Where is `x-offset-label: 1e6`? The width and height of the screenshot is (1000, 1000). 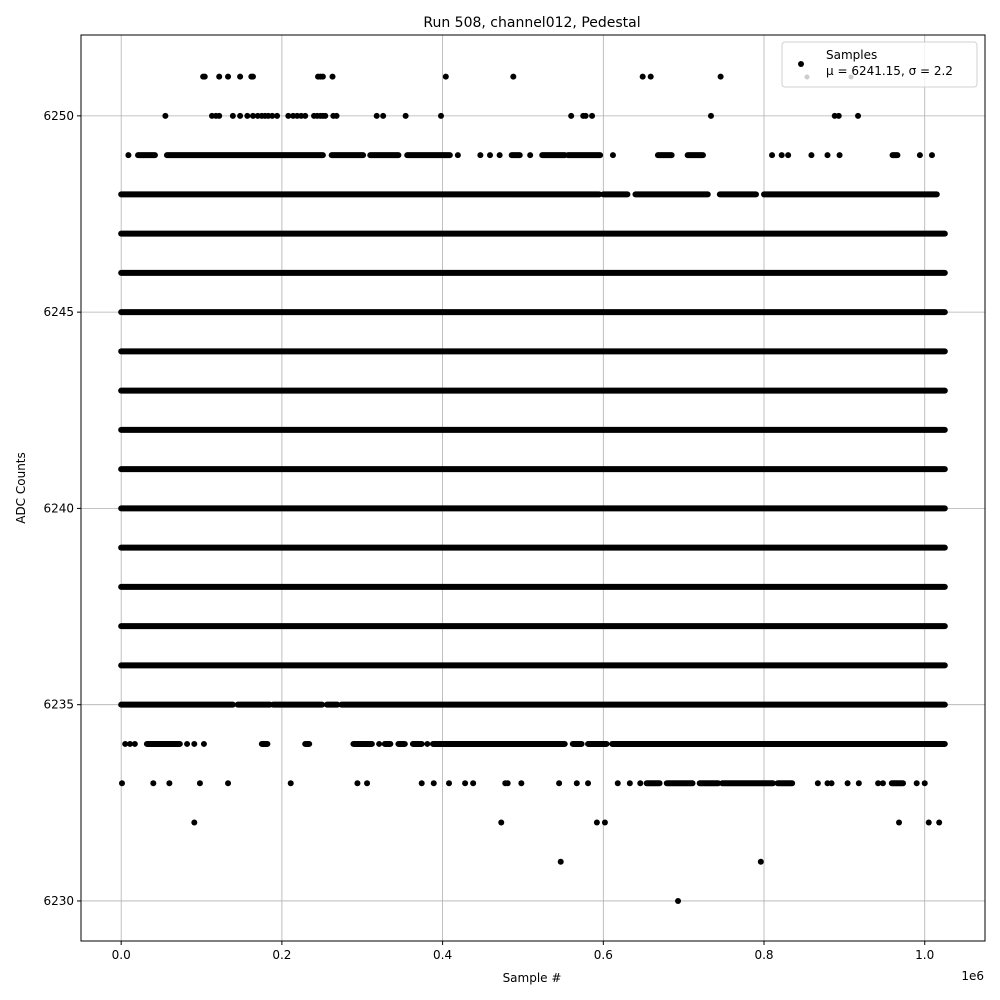 x-offset-label: 1e6 is located at coordinates (972, 976).